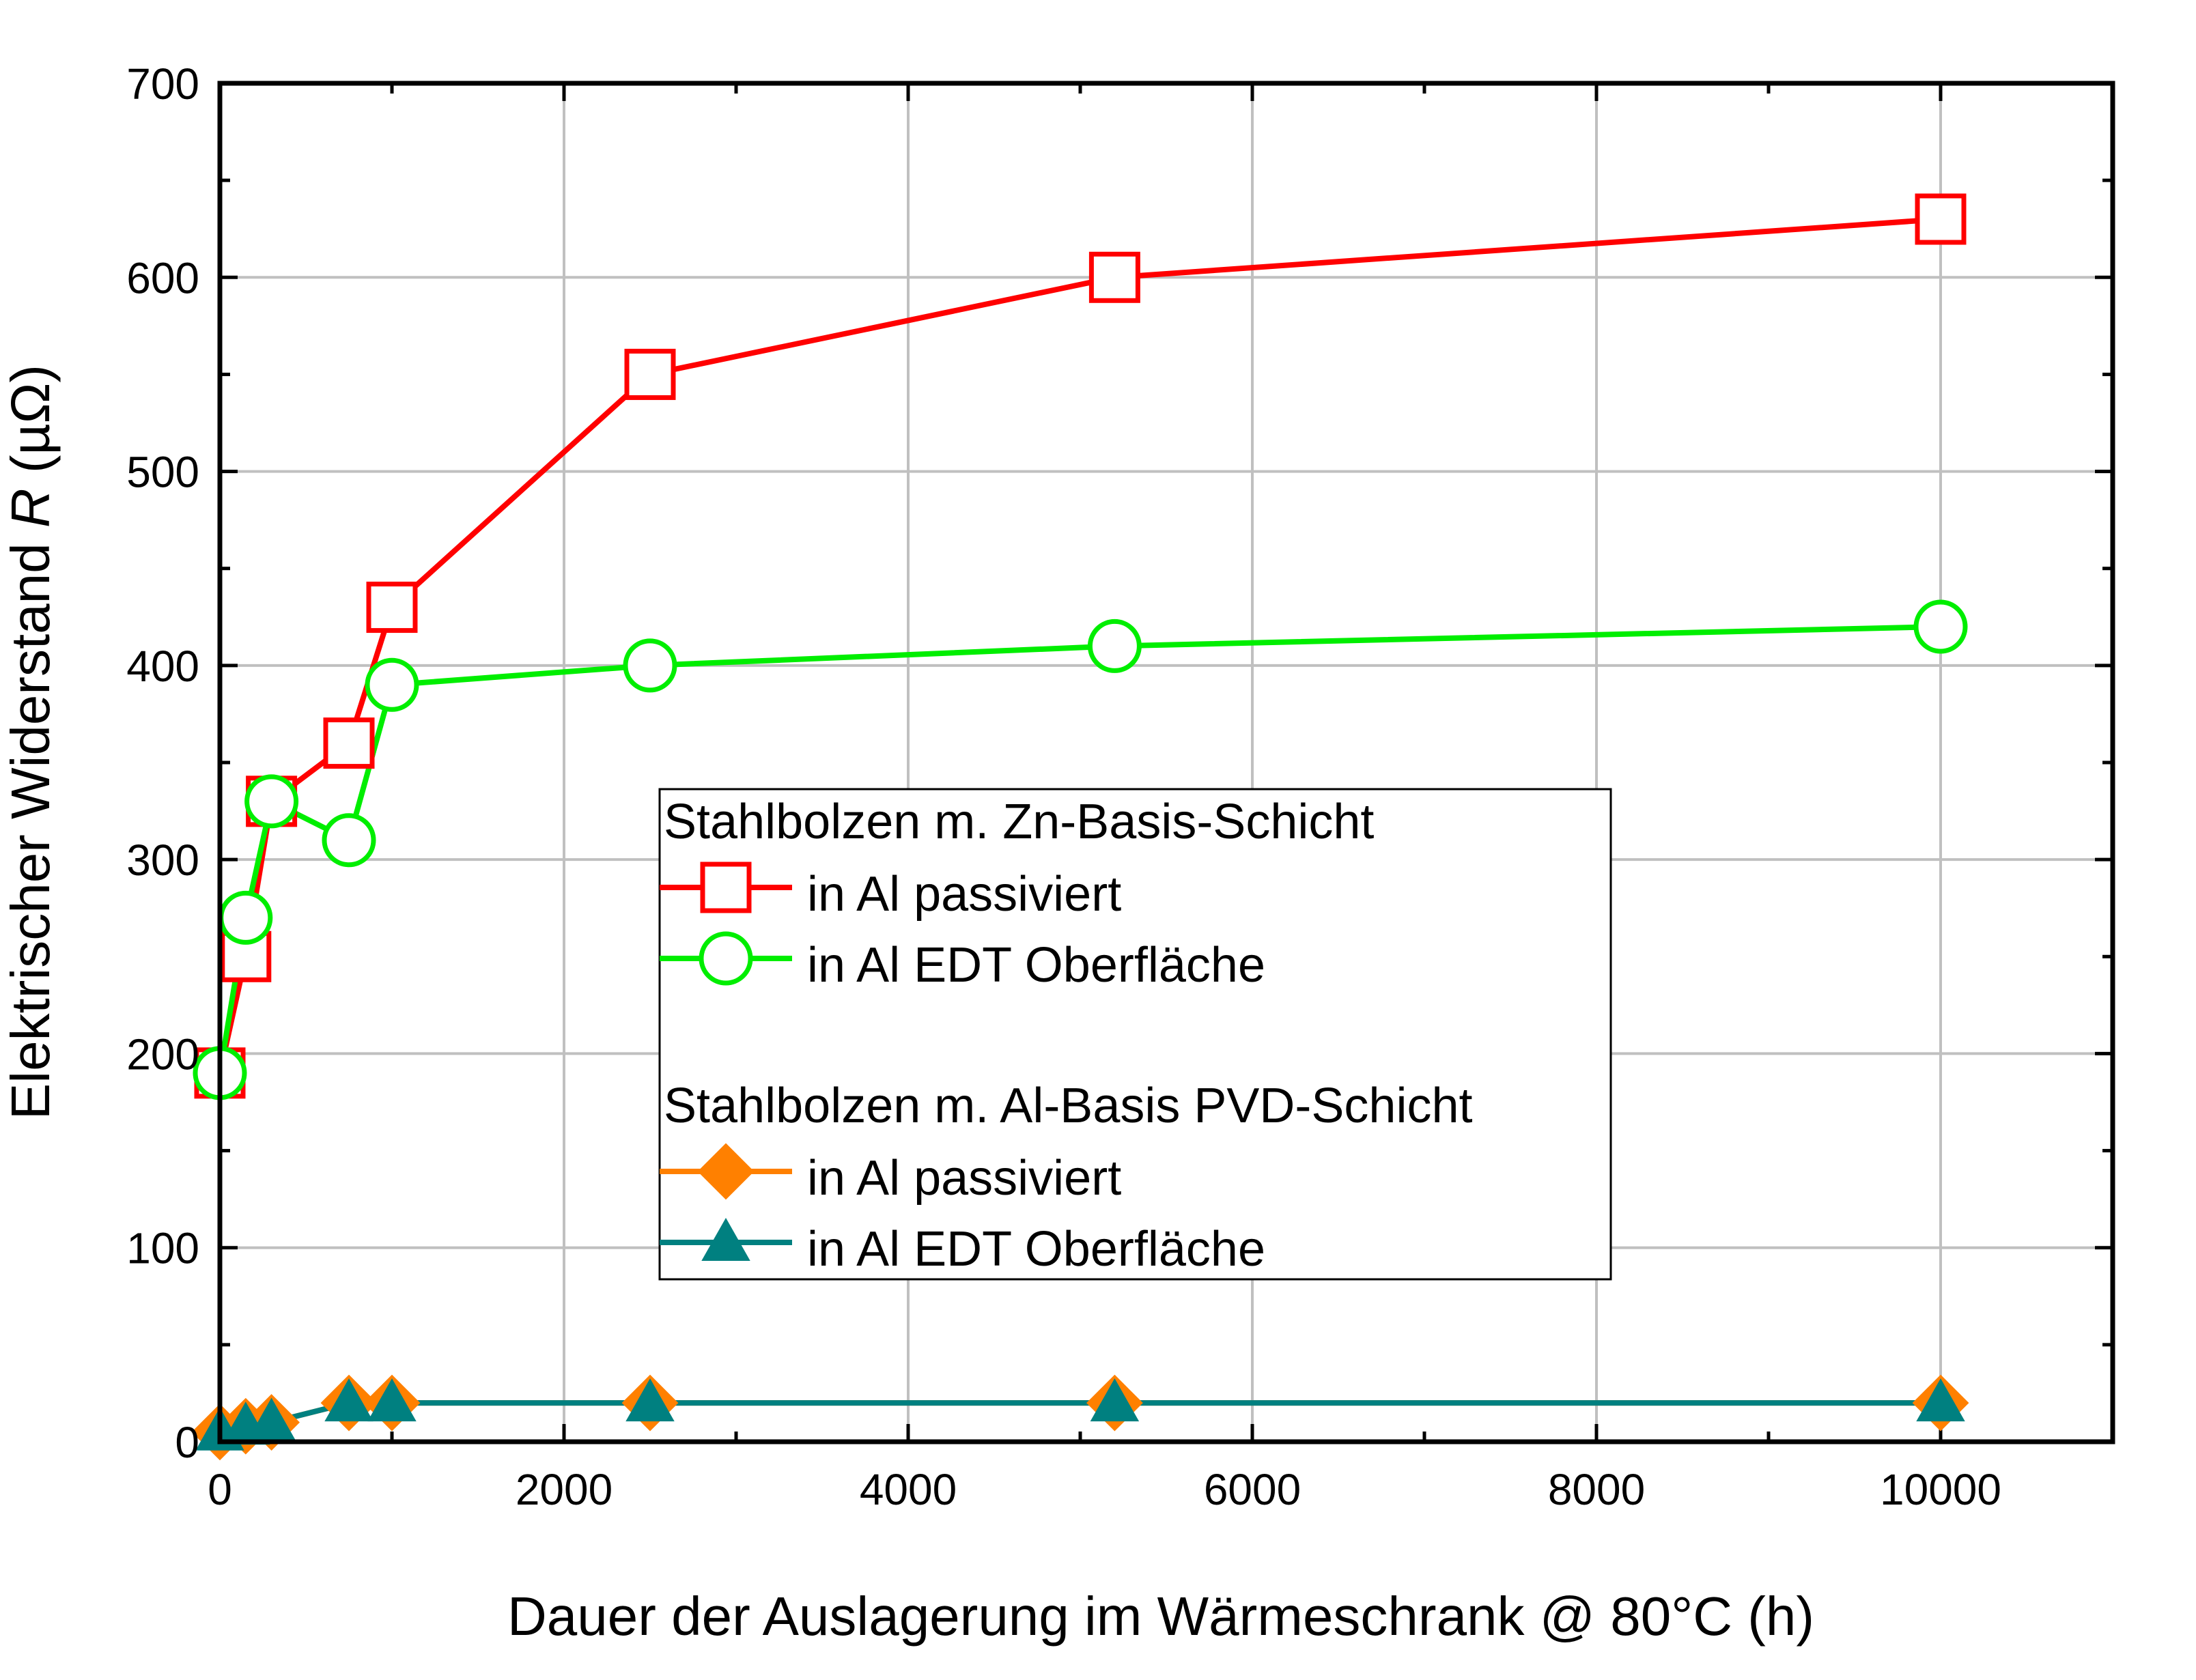  What do you see at coordinates (162, 1054) in the screenshot?
I see `y-tick-label: 200` at bounding box center [162, 1054].